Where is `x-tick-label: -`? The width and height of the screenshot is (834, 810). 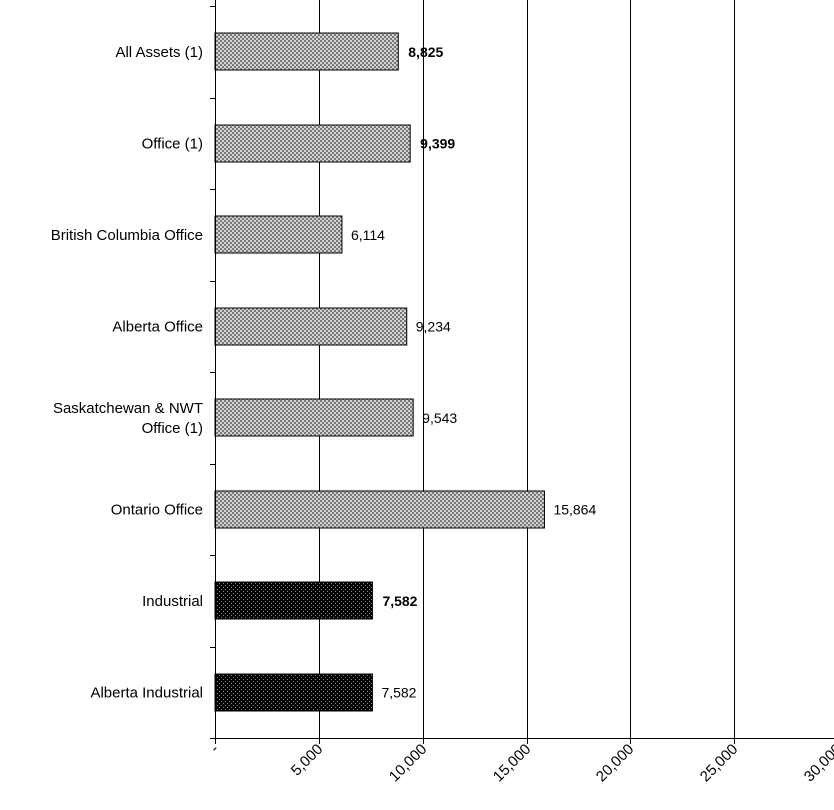
x-tick-label: - is located at coordinates (215, 749).